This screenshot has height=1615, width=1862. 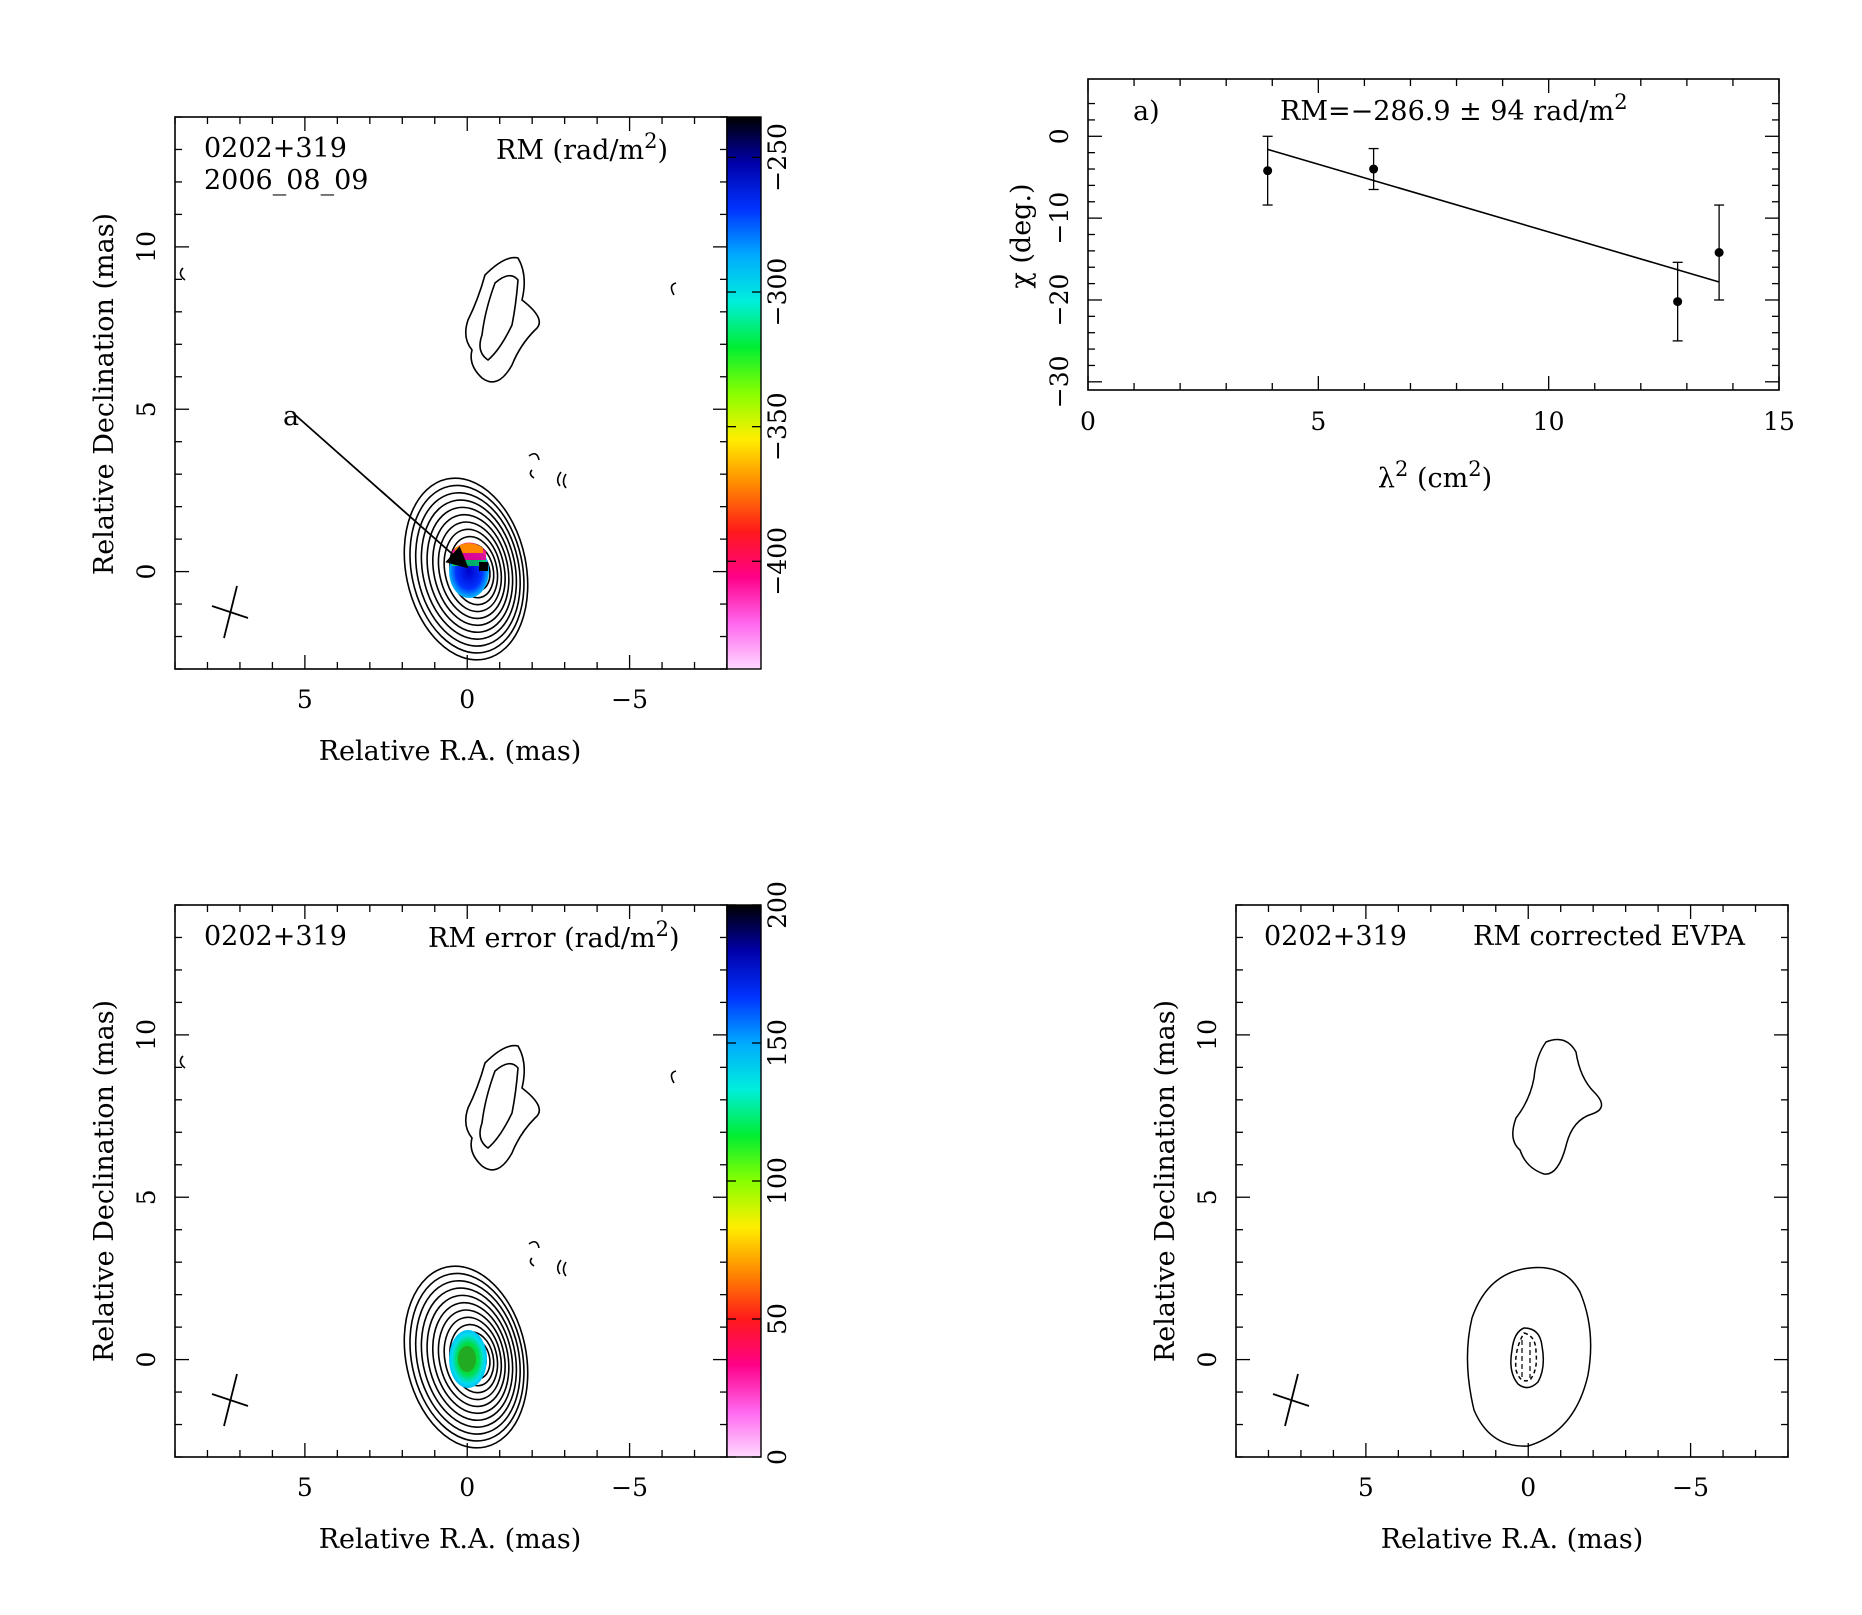 What do you see at coordinates (1493, 215) in the screenshot?
I see `rm-fit-line` at bounding box center [1493, 215].